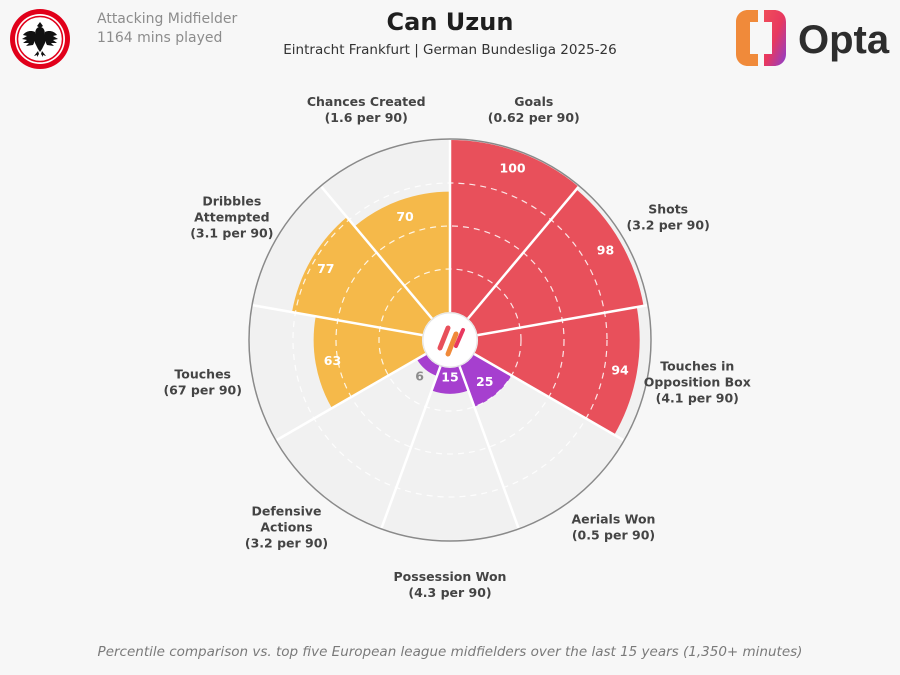  Describe the element at coordinates (668, 217) in the screenshot. I see `category-label: Shots (3.2 per 90)` at that location.